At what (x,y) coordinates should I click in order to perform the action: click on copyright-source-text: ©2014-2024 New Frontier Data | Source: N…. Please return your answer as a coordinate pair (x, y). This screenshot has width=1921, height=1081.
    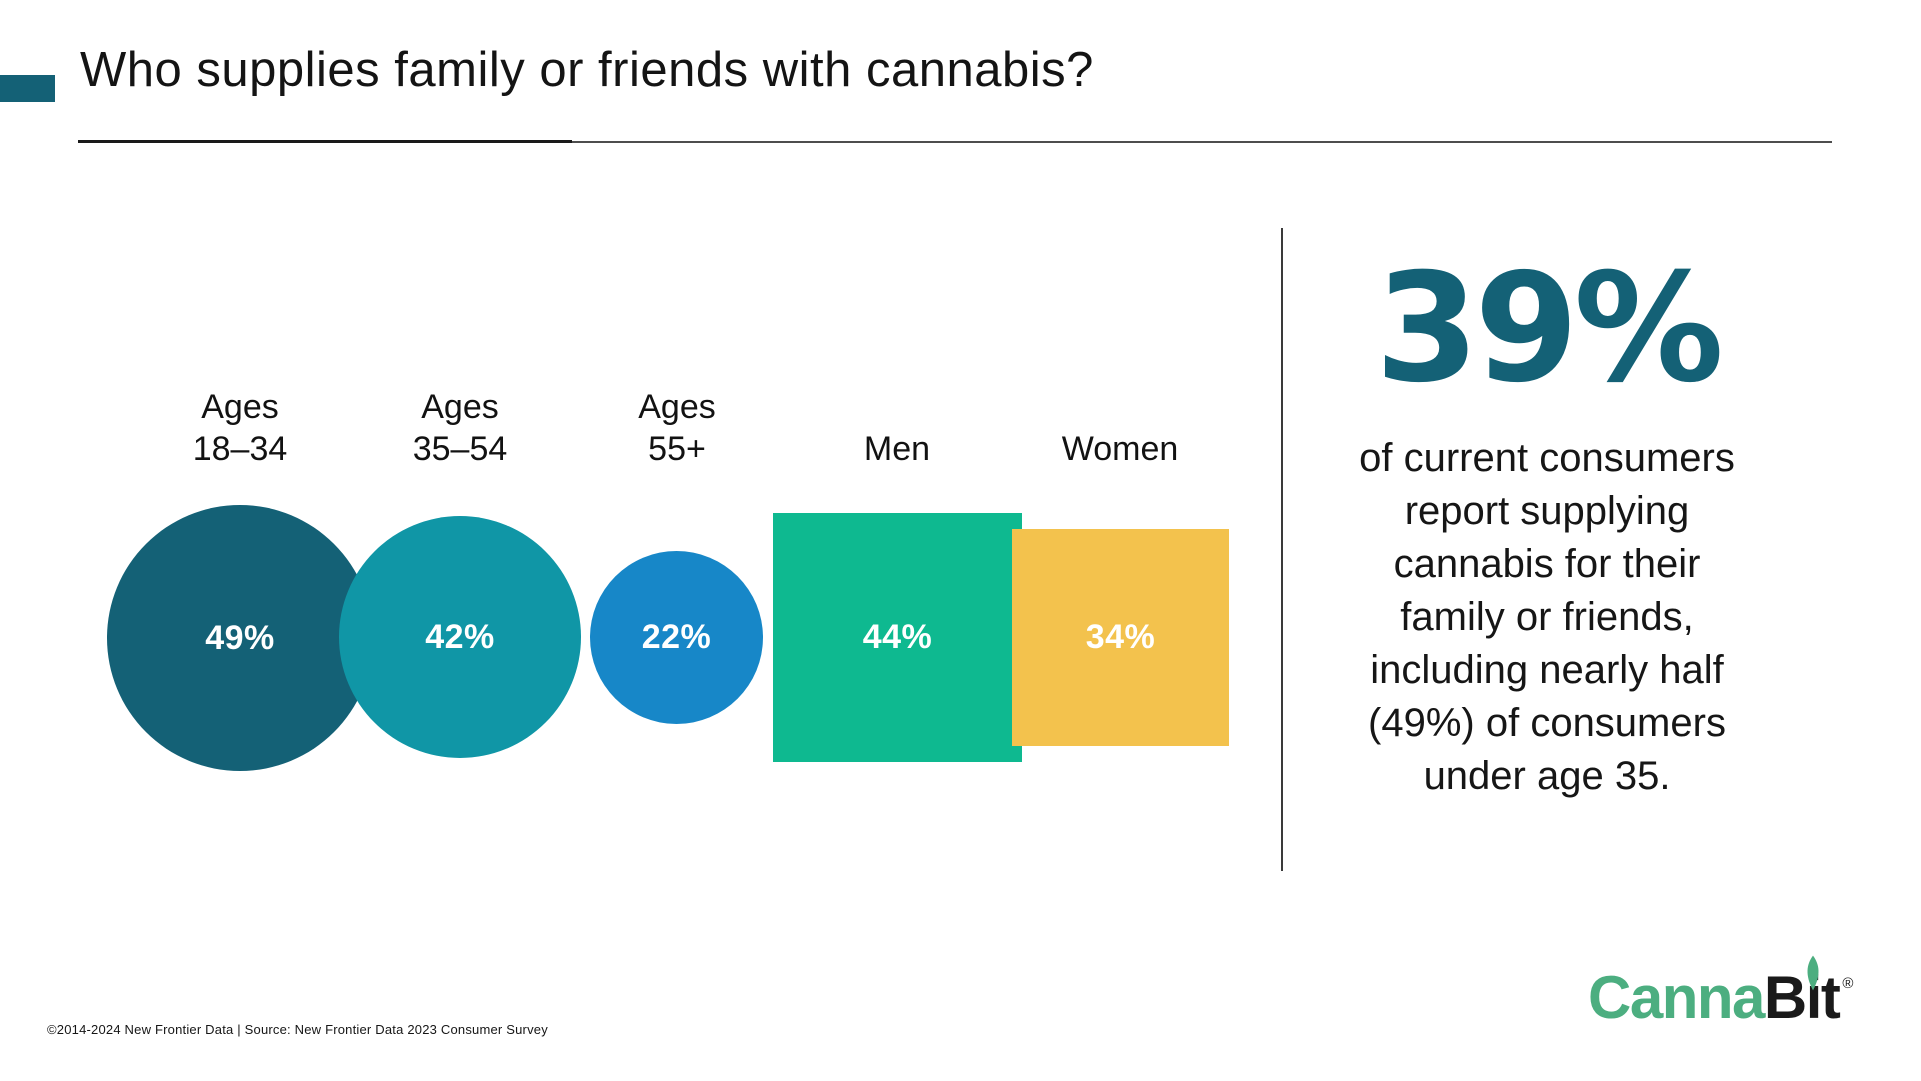
    Looking at the image, I should click on (297, 1029).